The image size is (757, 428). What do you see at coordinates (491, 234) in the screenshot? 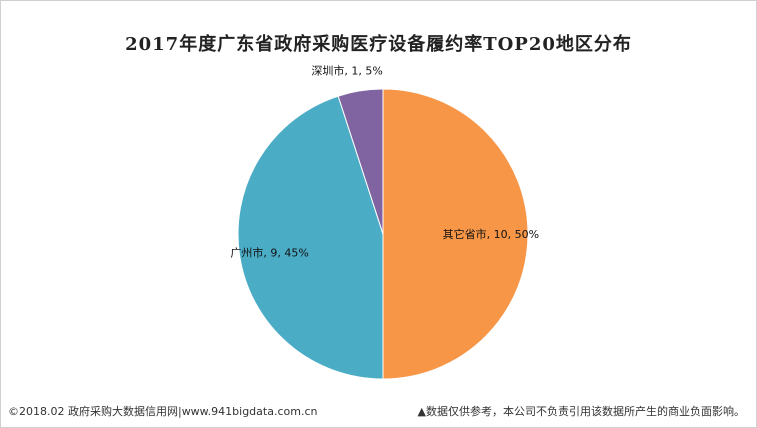
I see `pie-slice-label-0: 其它省市, 10, 50%` at bounding box center [491, 234].